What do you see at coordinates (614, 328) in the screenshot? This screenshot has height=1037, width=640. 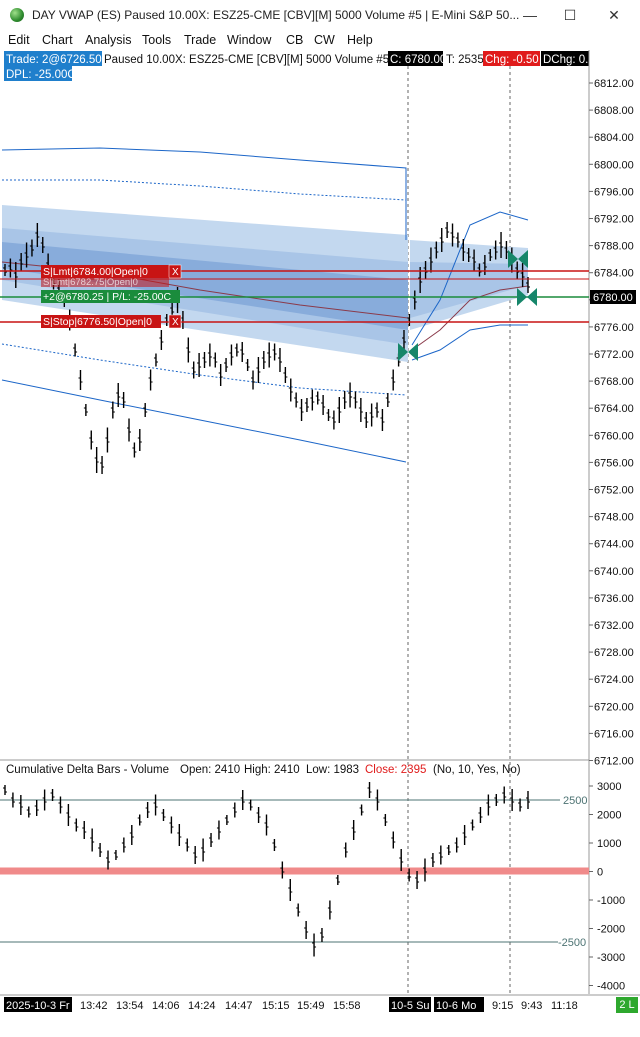 I see `price-tick-label: 6776.00` at bounding box center [614, 328].